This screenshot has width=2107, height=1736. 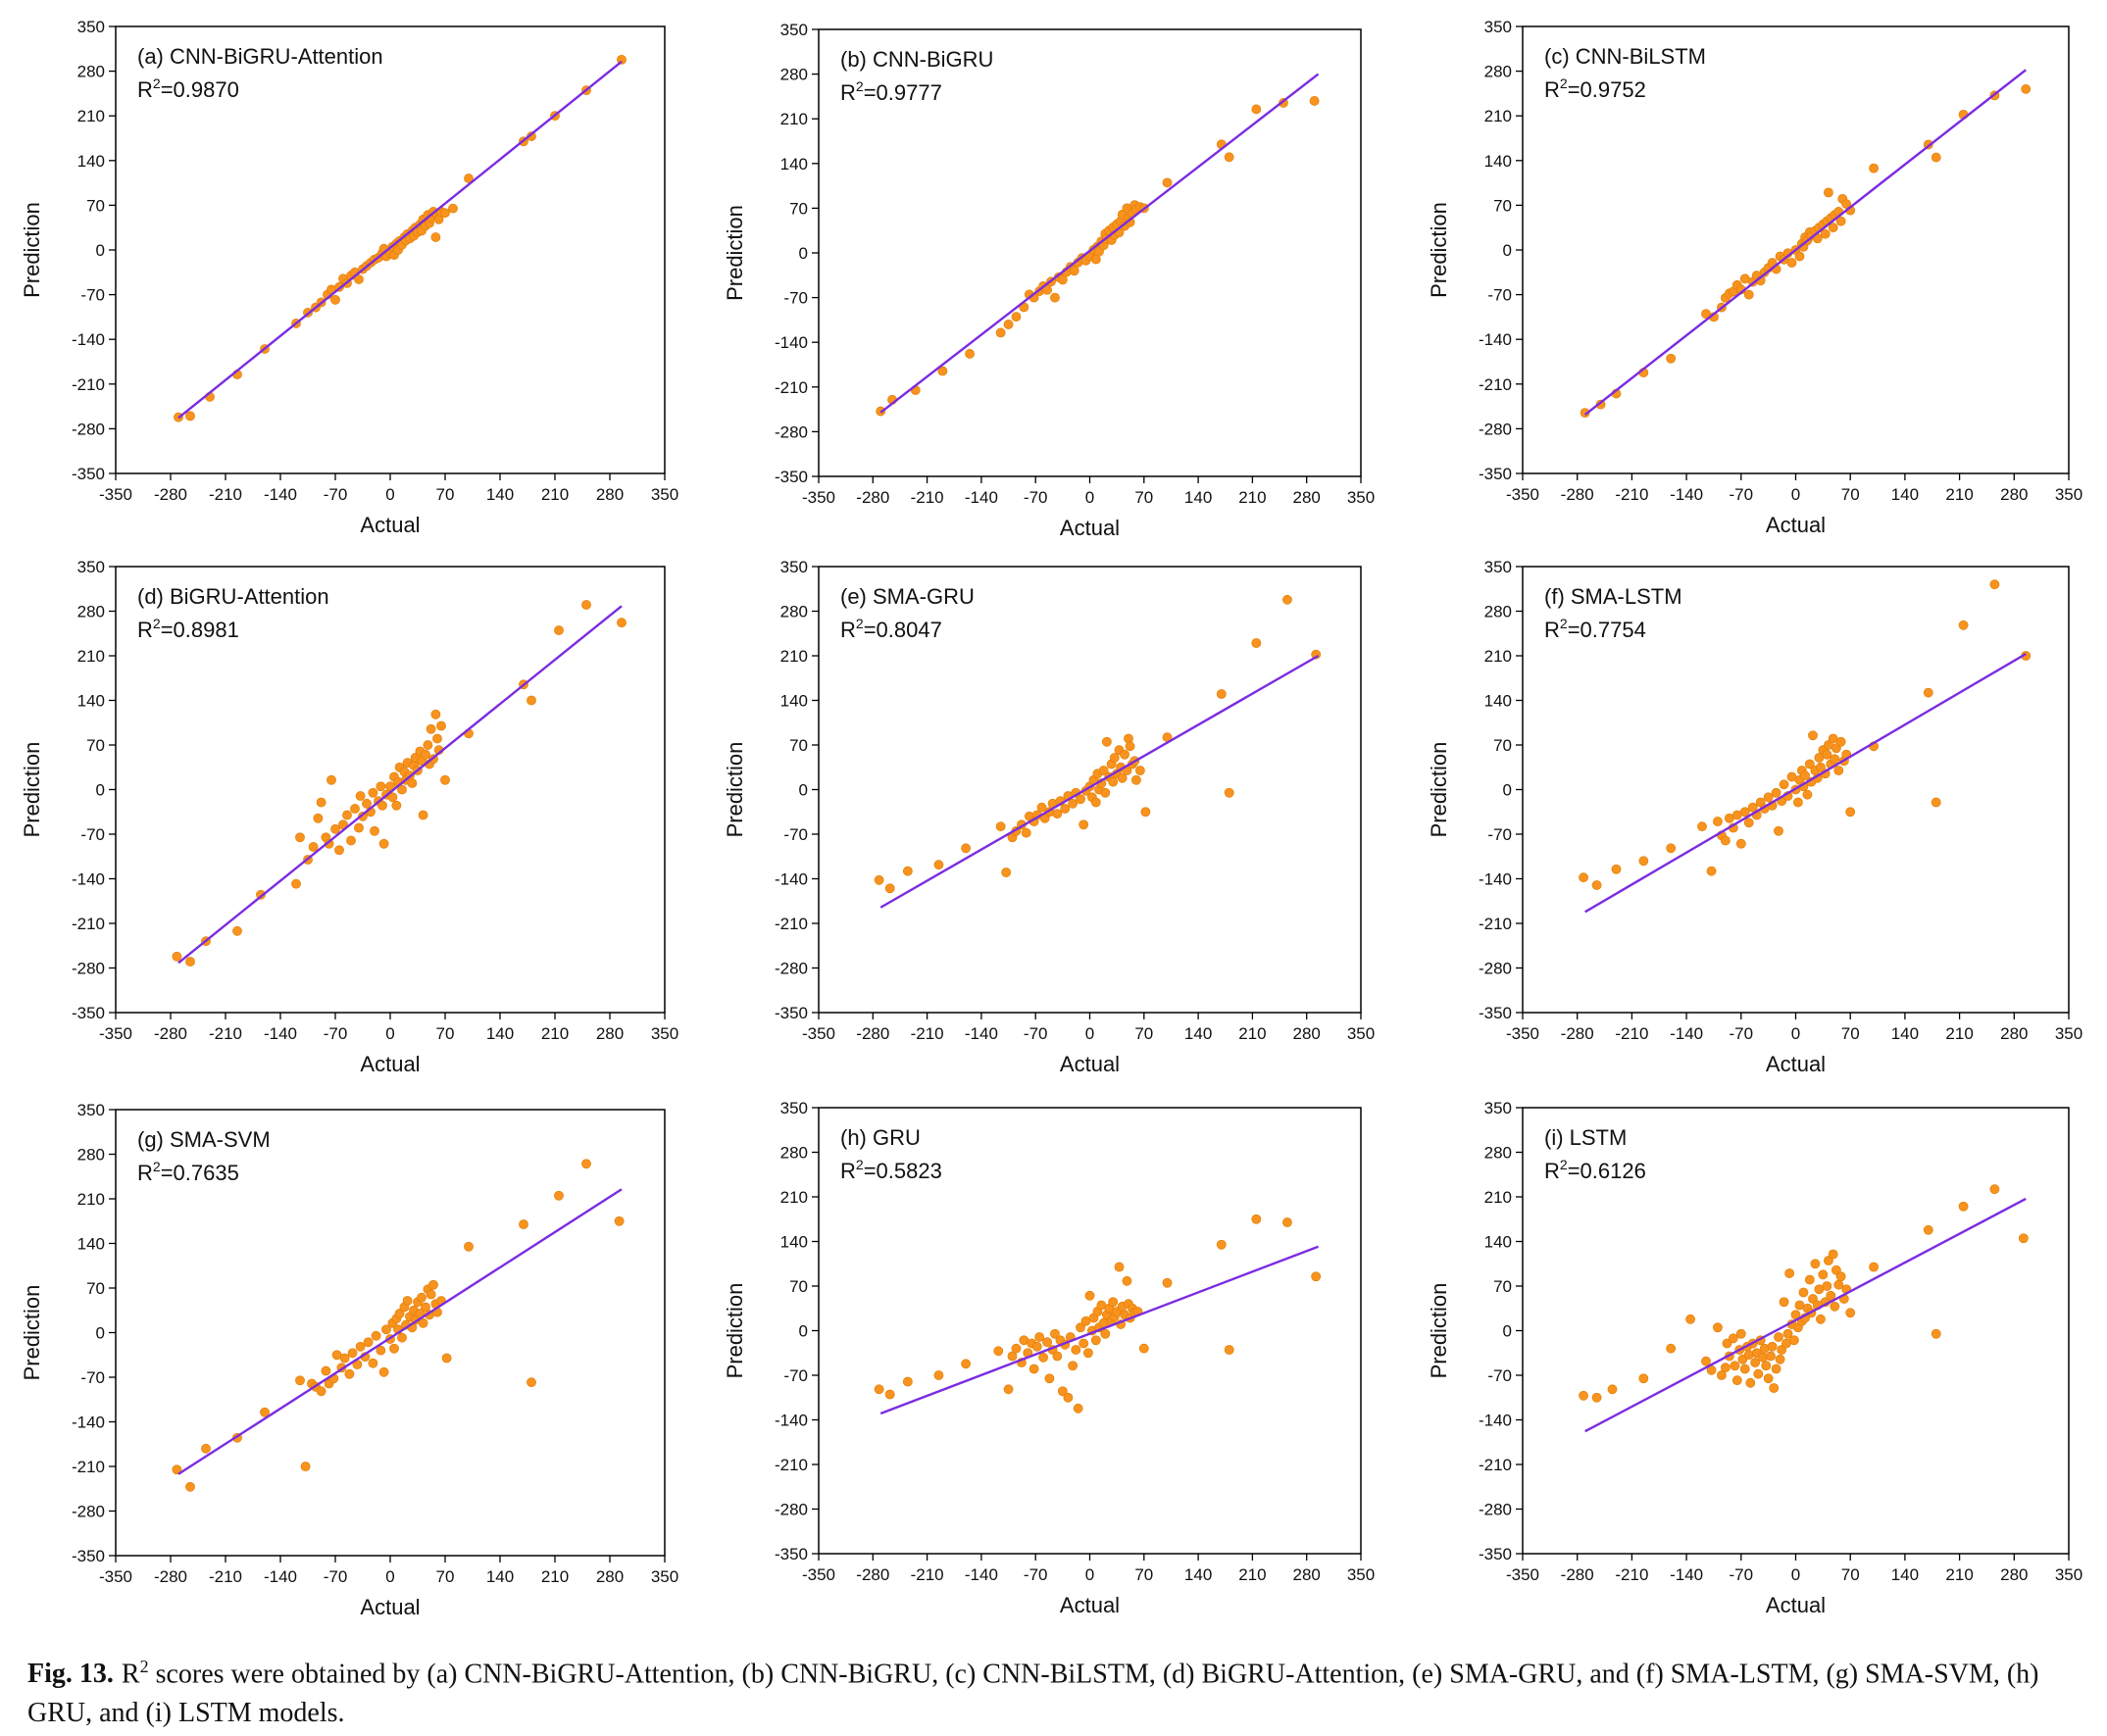 I want to click on x-tick-label: -70, so click(x=1036, y=1575).